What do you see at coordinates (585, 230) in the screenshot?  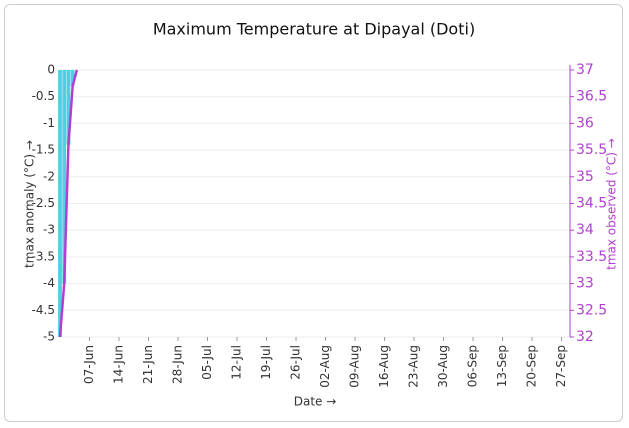 I see `y2-tick-label: 34` at bounding box center [585, 230].